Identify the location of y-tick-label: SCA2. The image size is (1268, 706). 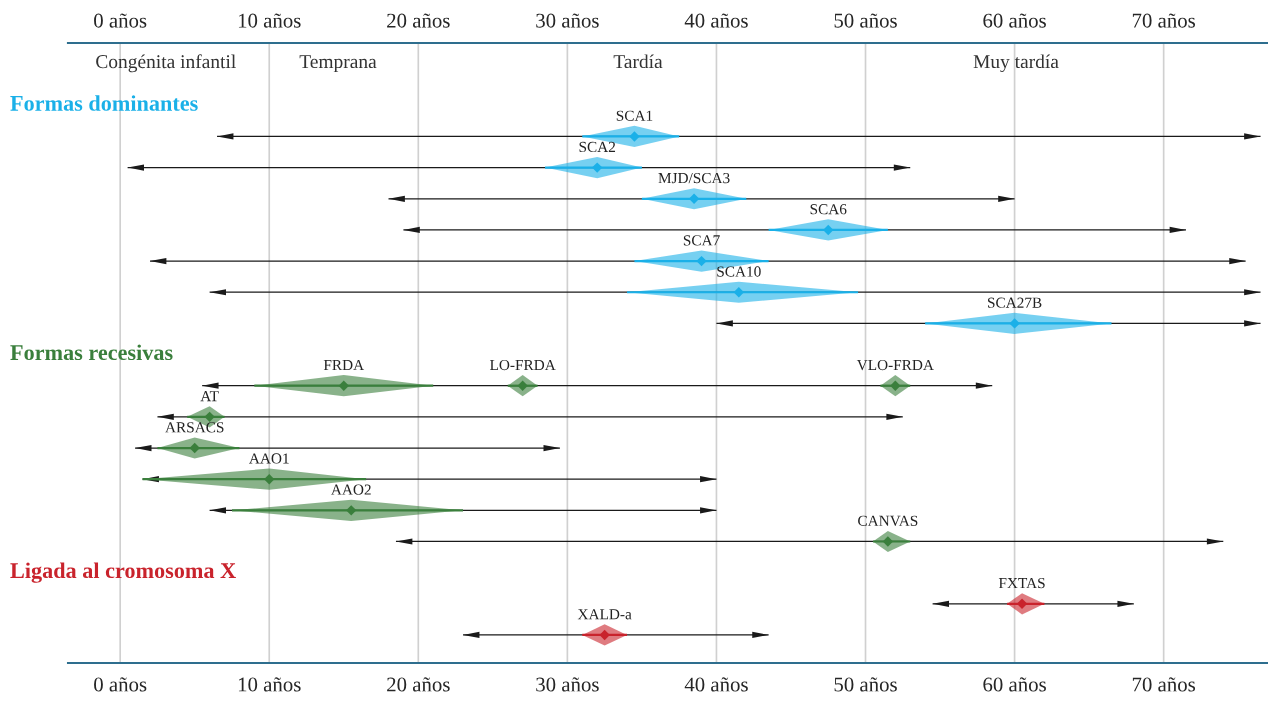
(597, 147).